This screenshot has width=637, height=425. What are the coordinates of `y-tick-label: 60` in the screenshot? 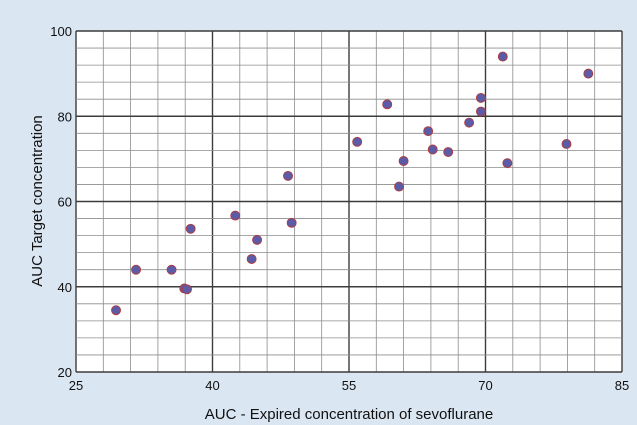 It's located at (65, 202).